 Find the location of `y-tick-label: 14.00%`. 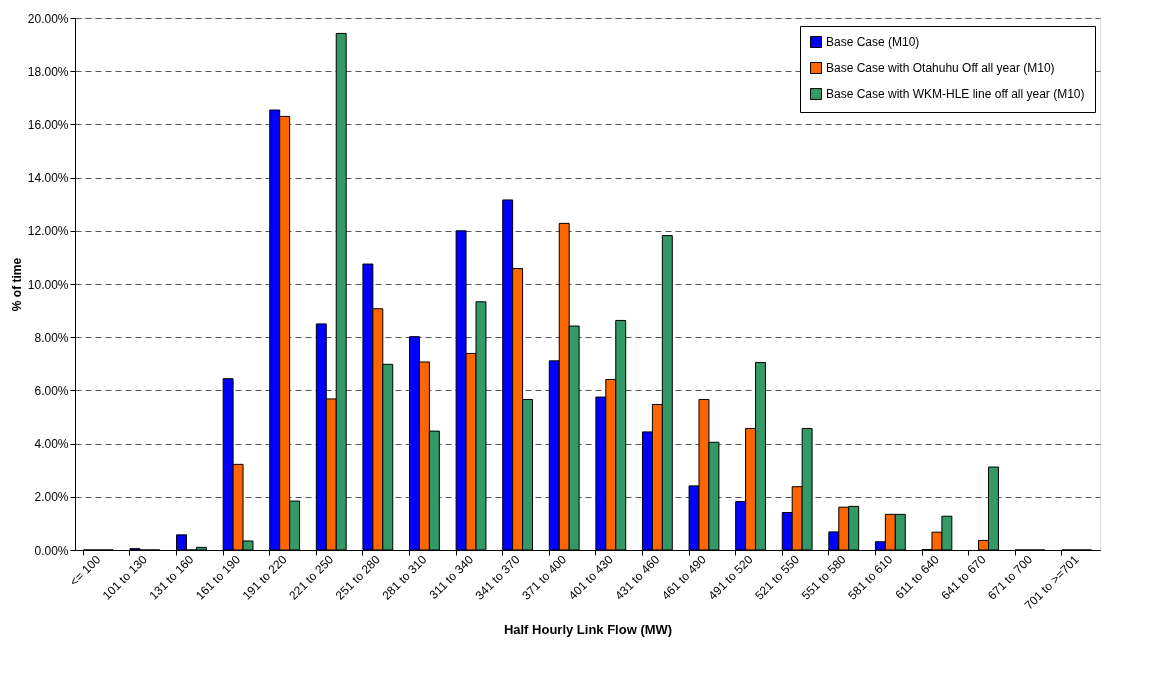

y-tick-label: 14.00% is located at coordinates (48, 178).